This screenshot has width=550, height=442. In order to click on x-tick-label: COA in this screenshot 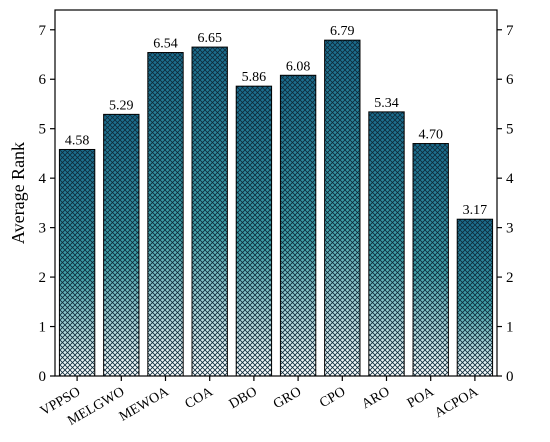, I will do `click(200, 398)`.